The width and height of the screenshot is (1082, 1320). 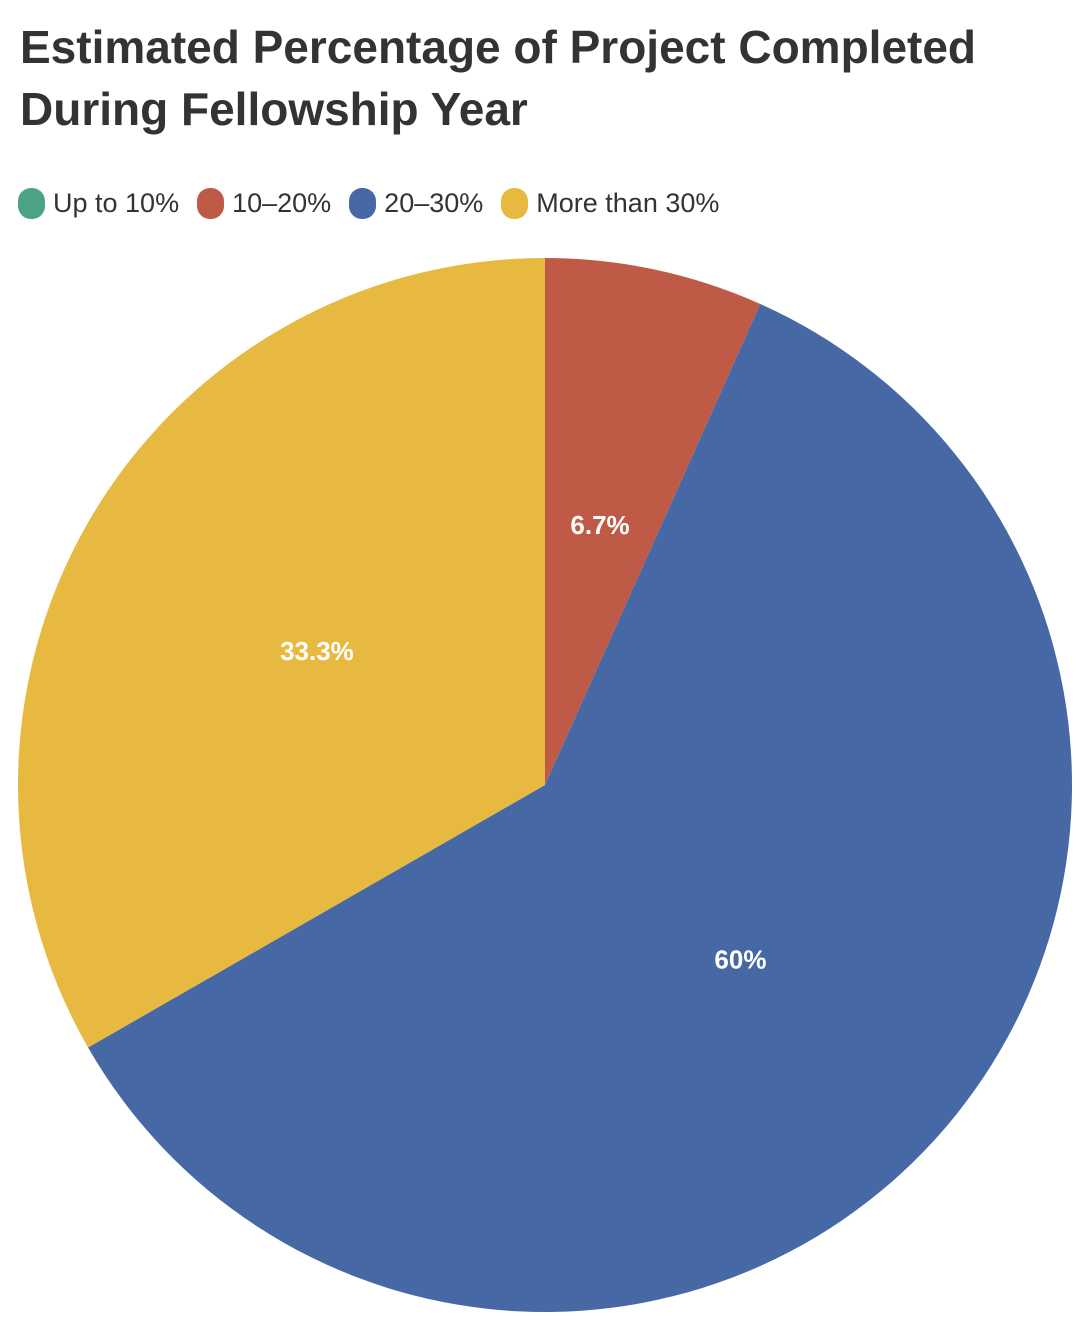 What do you see at coordinates (740, 960) in the screenshot?
I see `data-label: 60%` at bounding box center [740, 960].